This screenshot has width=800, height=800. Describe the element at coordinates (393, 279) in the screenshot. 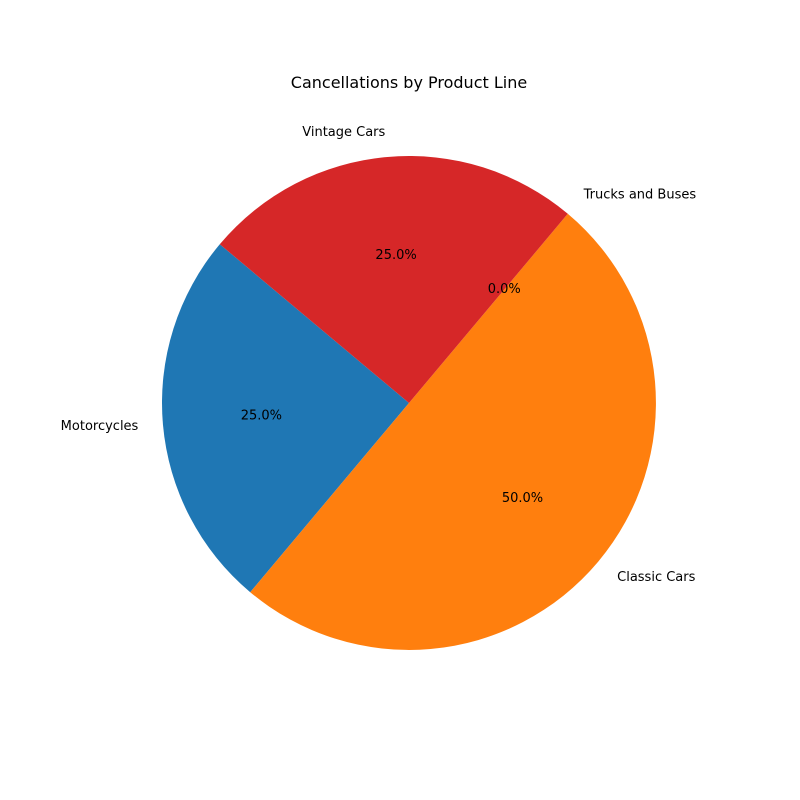

I see `slice-vintage-cars` at that location.